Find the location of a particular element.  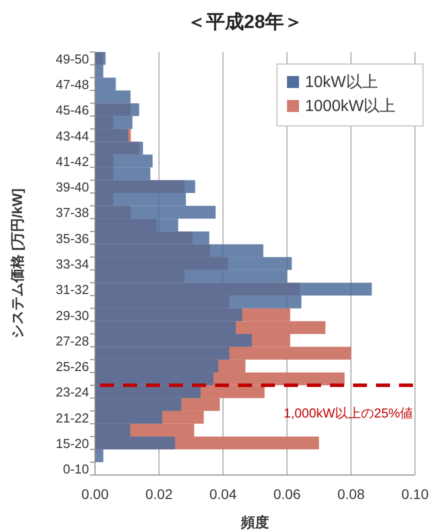

y-tick-label: 35-36 is located at coordinates (72, 238).